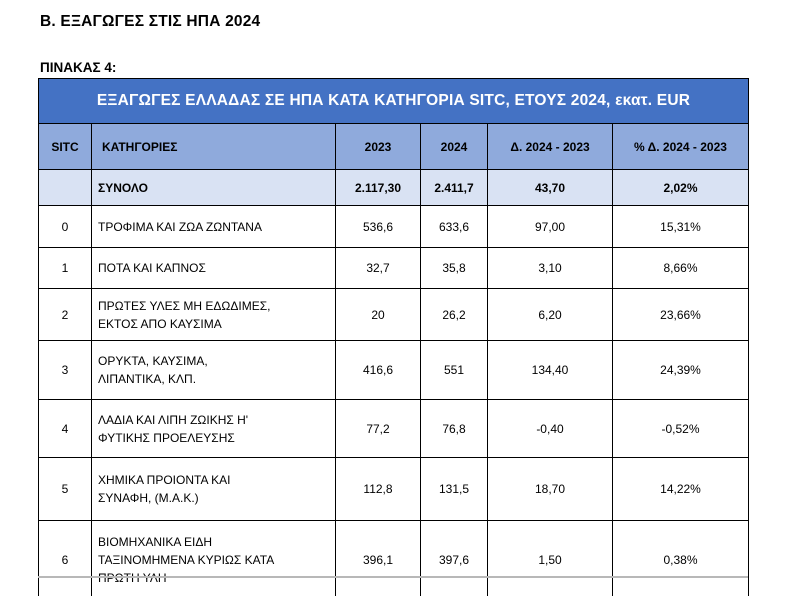 The image size is (787, 596). Describe the element at coordinates (454, 489) in the screenshot. I see `value-2024-cell: 131,5` at that location.